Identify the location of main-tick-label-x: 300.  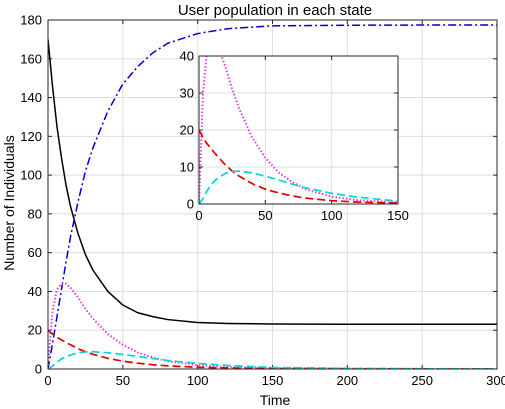
(495, 380).